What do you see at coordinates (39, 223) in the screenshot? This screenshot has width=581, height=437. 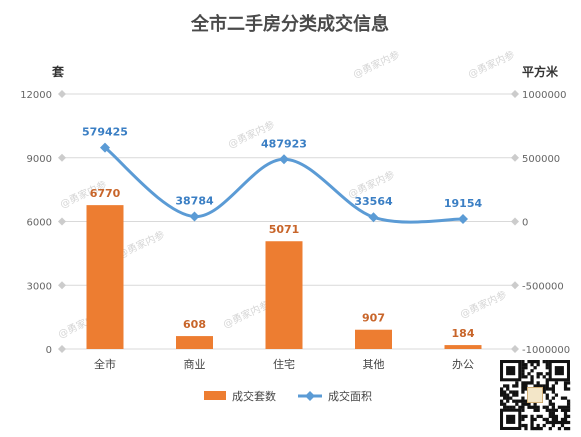 I see `left-tick-label: 6000` at bounding box center [39, 223].